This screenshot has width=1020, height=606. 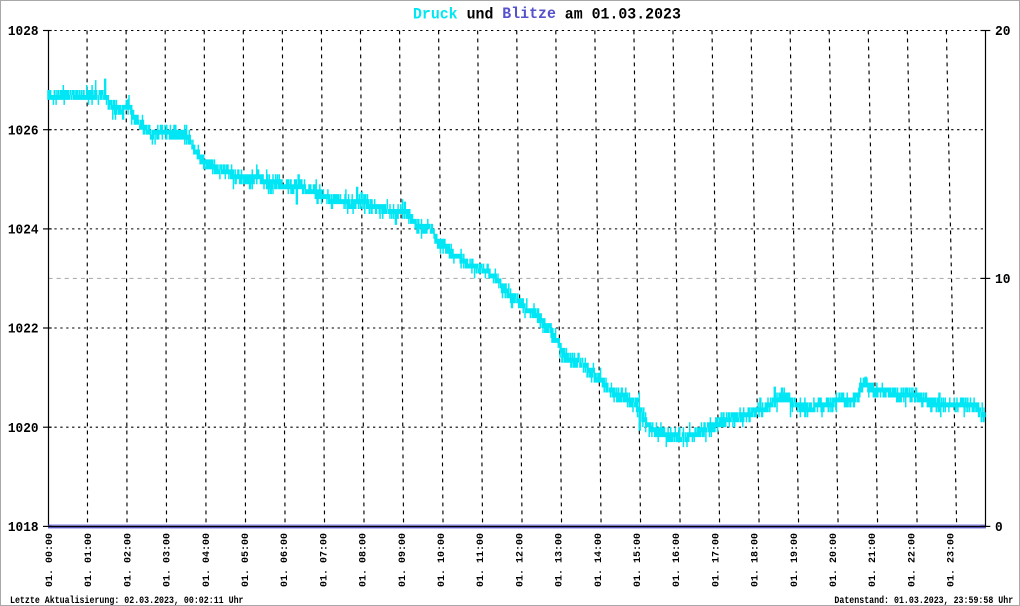 What do you see at coordinates (481, 560) in the screenshot?
I see `svg-text: 01. 11:00` at bounding box center [481, 560].